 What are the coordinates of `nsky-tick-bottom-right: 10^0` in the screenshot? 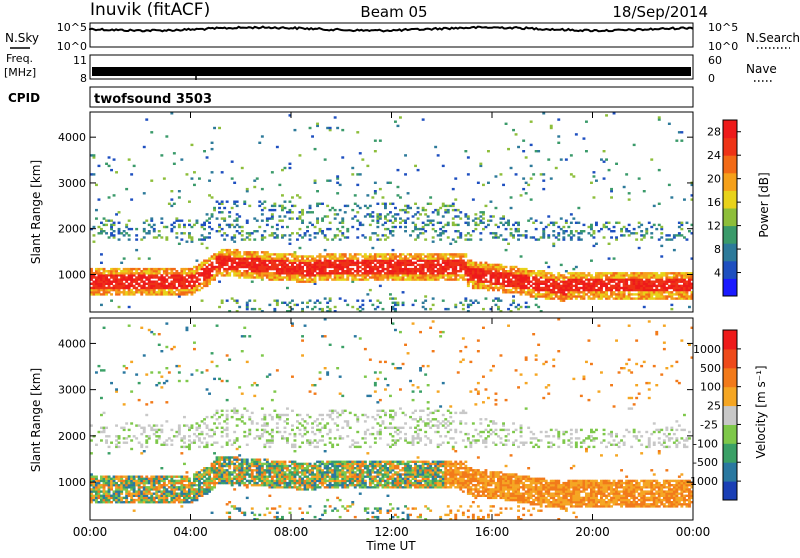 It's located at (723, 46).